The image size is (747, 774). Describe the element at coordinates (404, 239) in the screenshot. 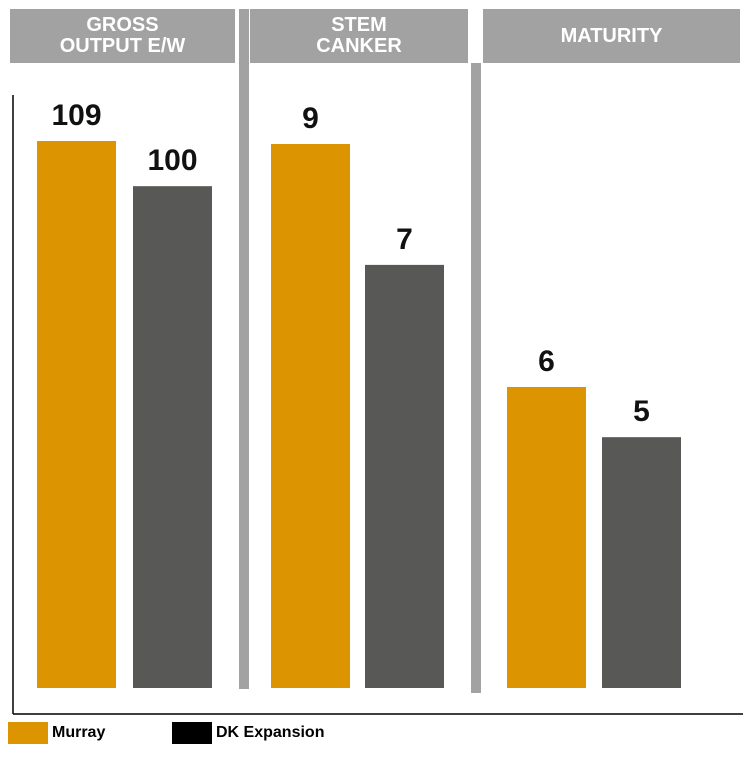

I see `data-label: 7` at that location.